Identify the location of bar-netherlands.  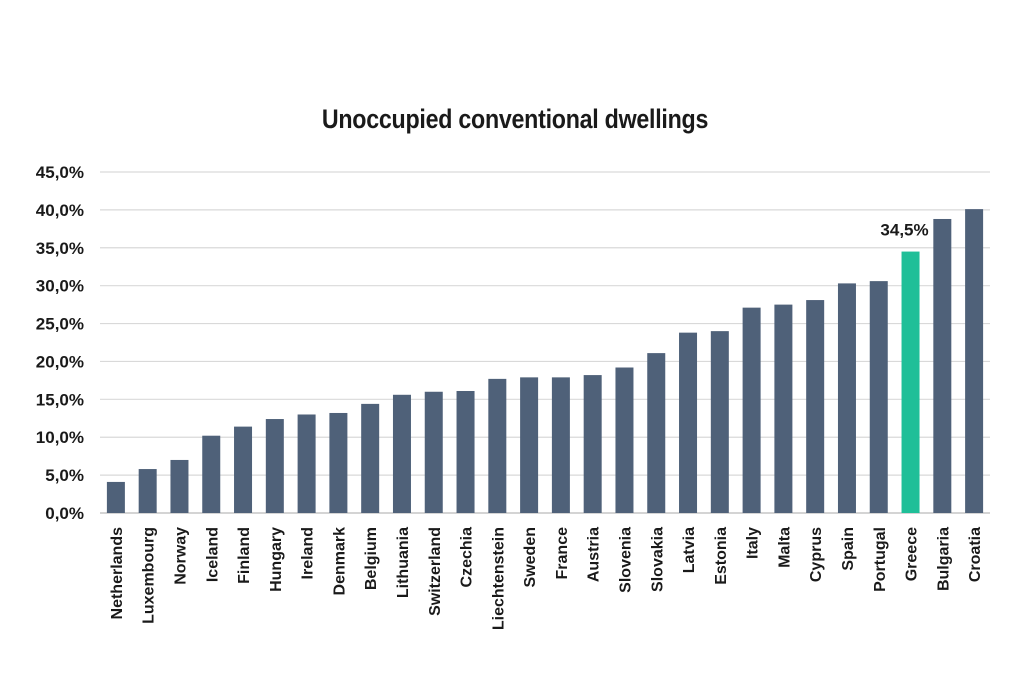
(115, 497).